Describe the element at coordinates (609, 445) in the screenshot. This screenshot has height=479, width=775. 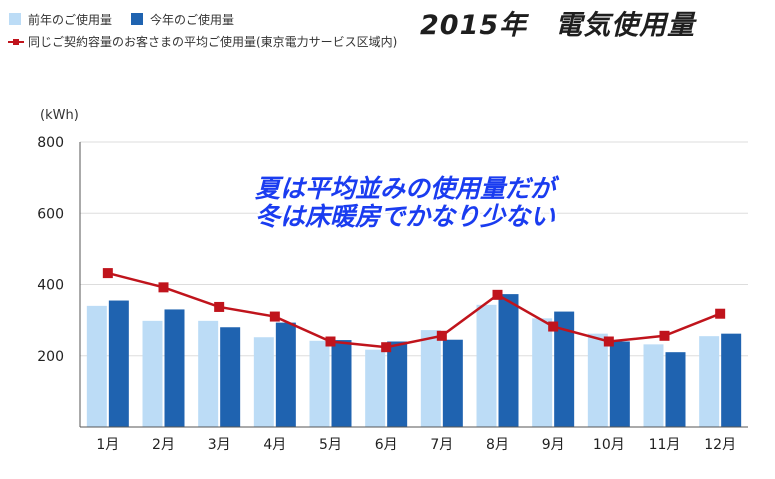
I see `x-tick-10: 10月` at that location.